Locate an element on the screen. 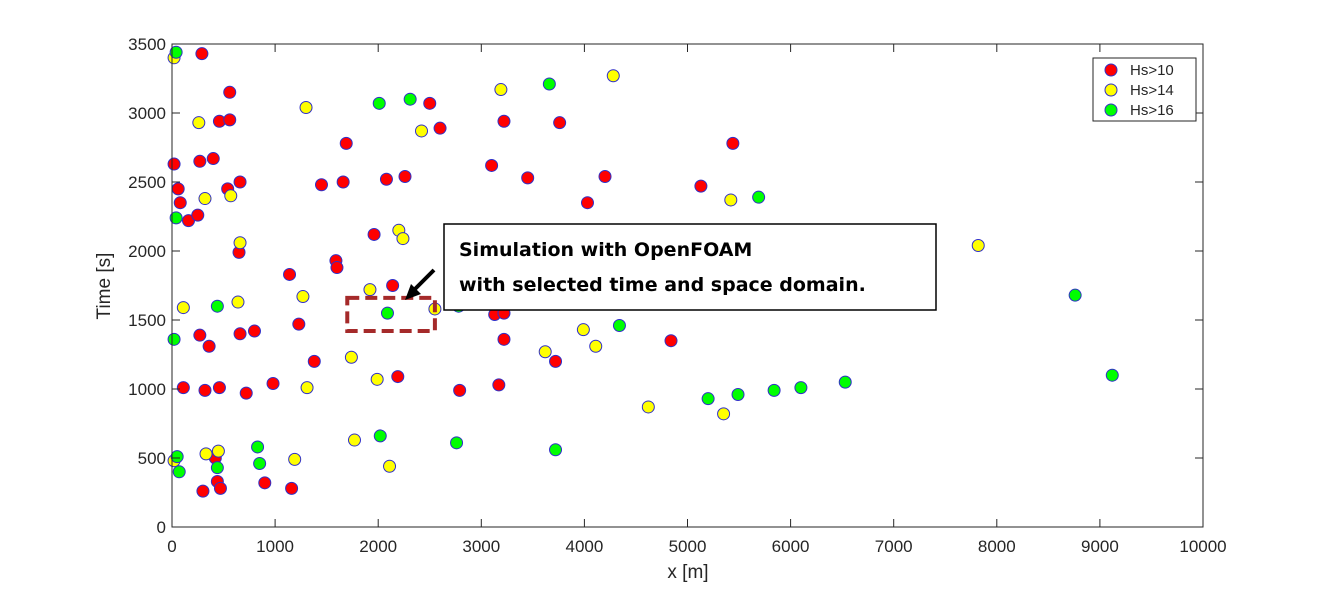 The image size is (1332, 593). y-tick-label: 1000 is located at coordinates (147, 389).